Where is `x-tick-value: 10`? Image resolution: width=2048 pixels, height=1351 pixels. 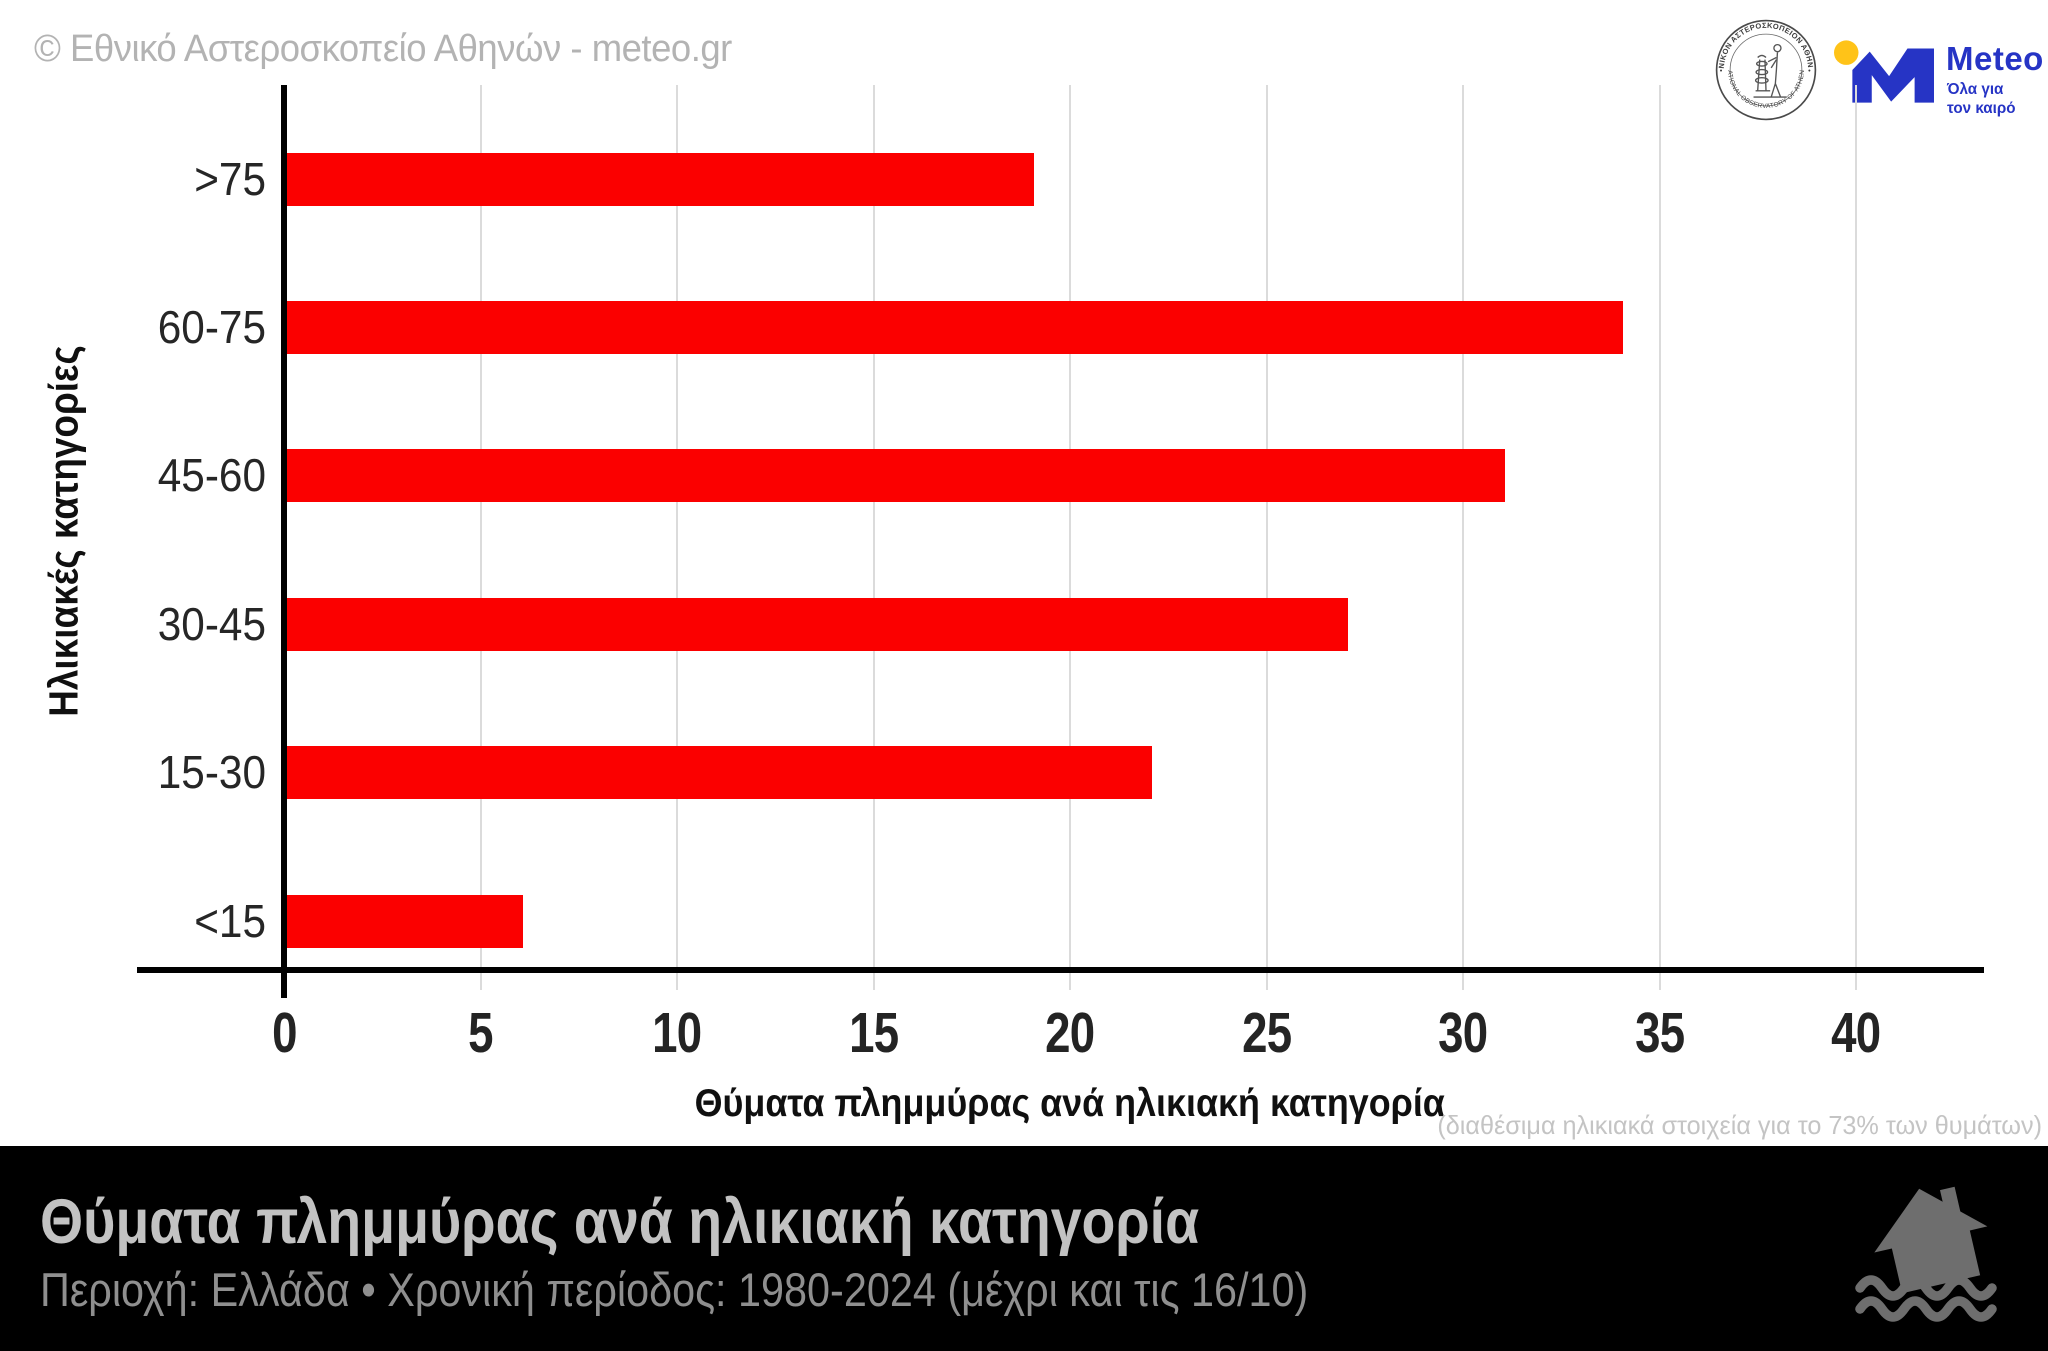 x-tick-value: 10 is located at coordinates (677, 1033).